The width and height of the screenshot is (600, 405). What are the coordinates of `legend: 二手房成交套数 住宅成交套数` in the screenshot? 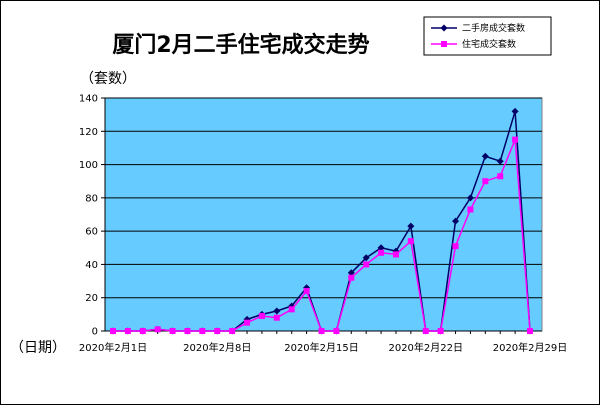 It's located at (487, 36).